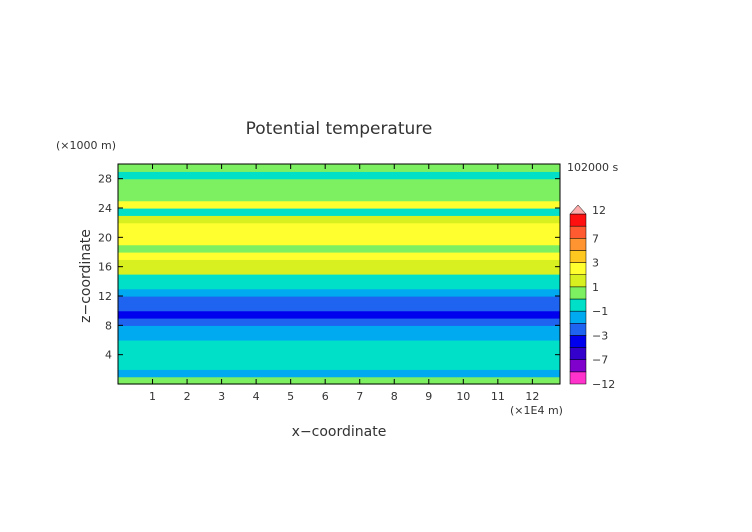 This screenshot has height=532, width=752. Describe the element at coordinates (536, 410) in the screenshot. I see `x-unit-label: (×1E4 m)` at that location.